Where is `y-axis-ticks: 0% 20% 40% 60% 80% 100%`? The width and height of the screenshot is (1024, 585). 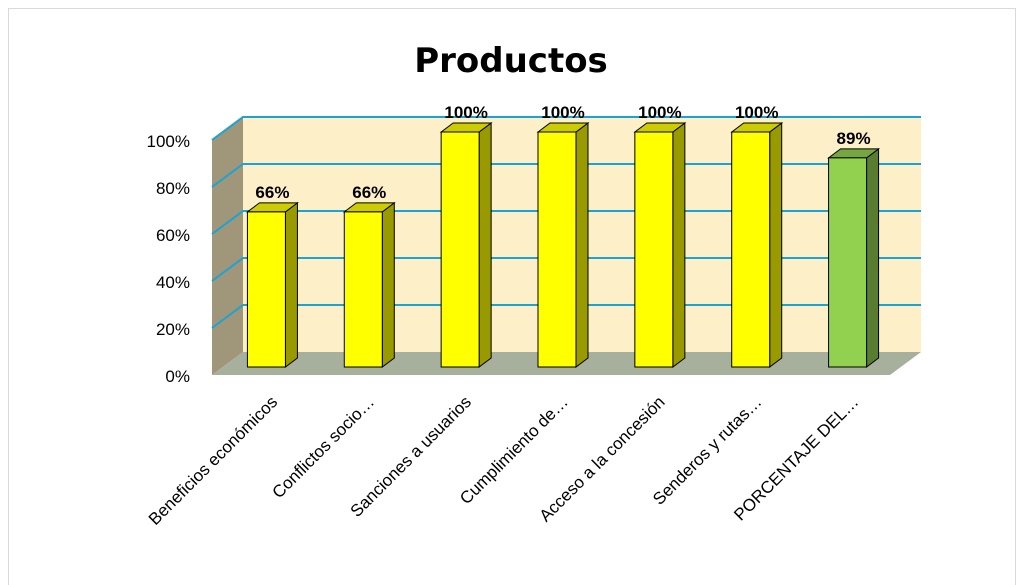
y-axis-ticks: 0% 20% 40% 60% 80% 100% is located at coordinates (168, 259).